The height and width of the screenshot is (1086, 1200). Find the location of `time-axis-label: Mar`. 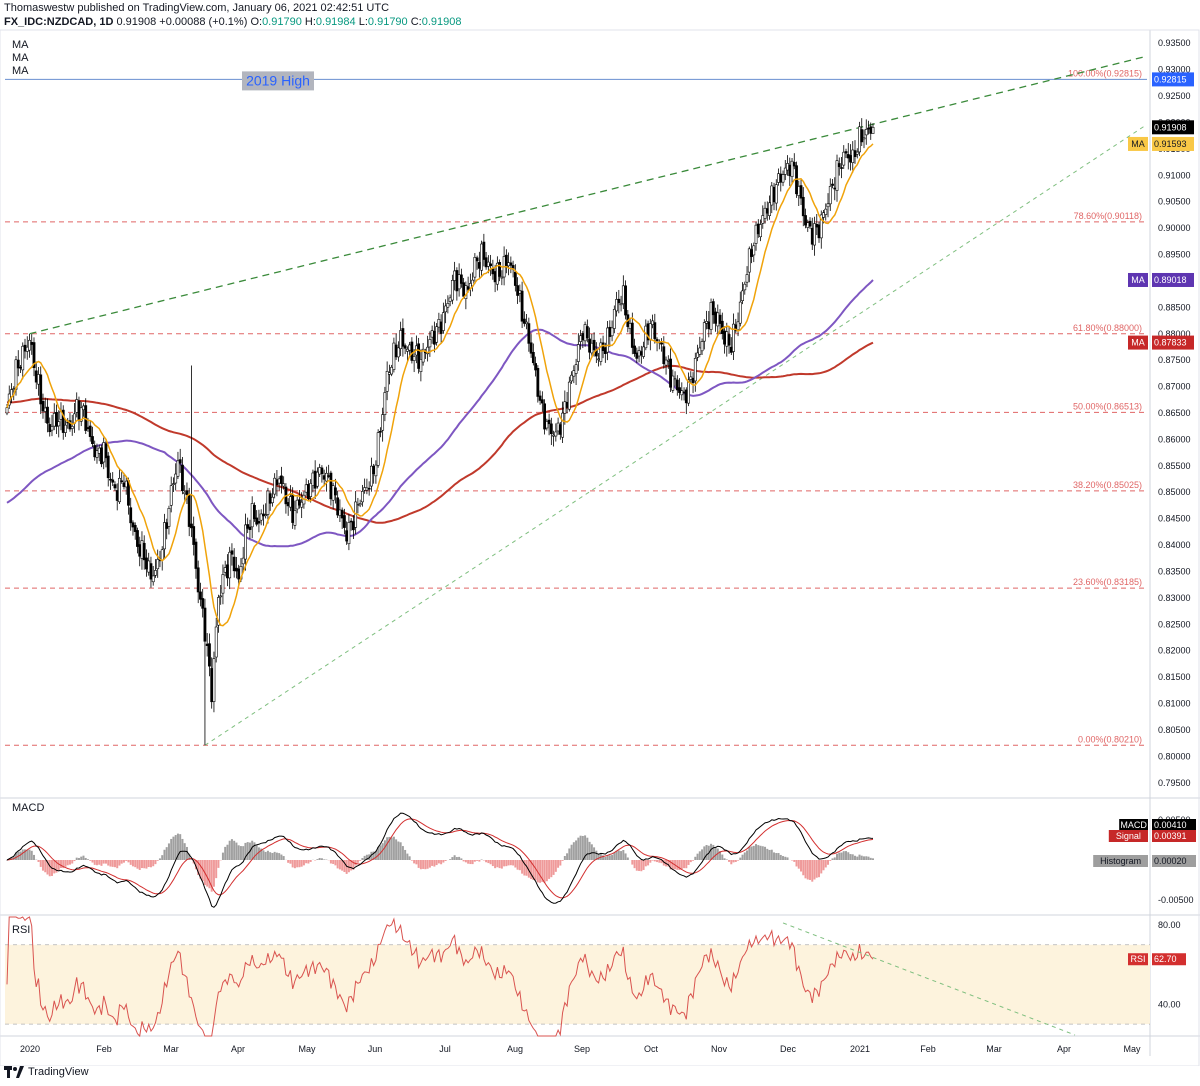

time-axis-label: Mar is located at coordinates (994, 1049).